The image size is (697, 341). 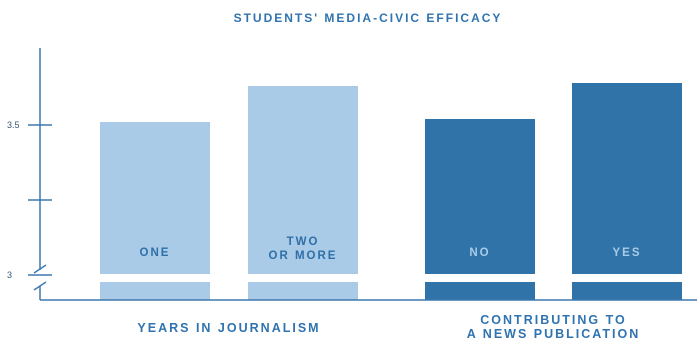 What do you see at coordinates (40, 269) in the screenshot?
I see `axis-break-mark-upper` at bounding box center [40, 269].